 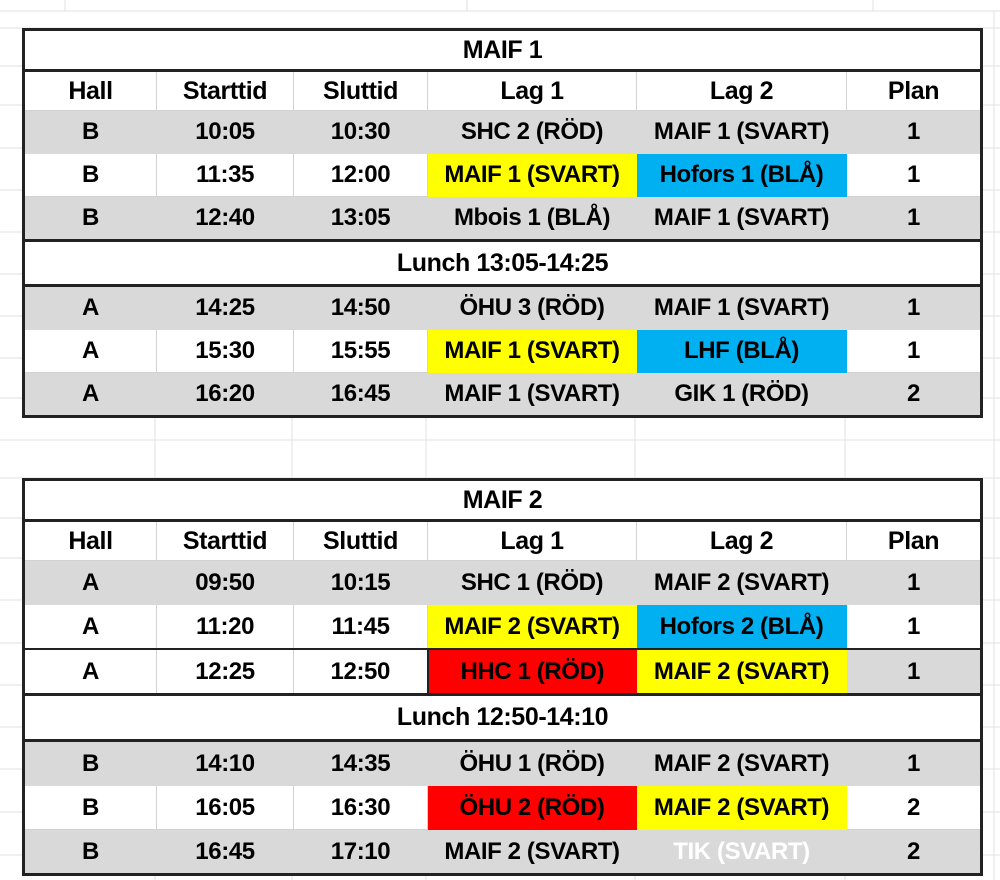 What do you see at coordinates (361, 671) in the screenshot?
I see `sluttid-cell: 12:50` at bounding box center [361, 671].